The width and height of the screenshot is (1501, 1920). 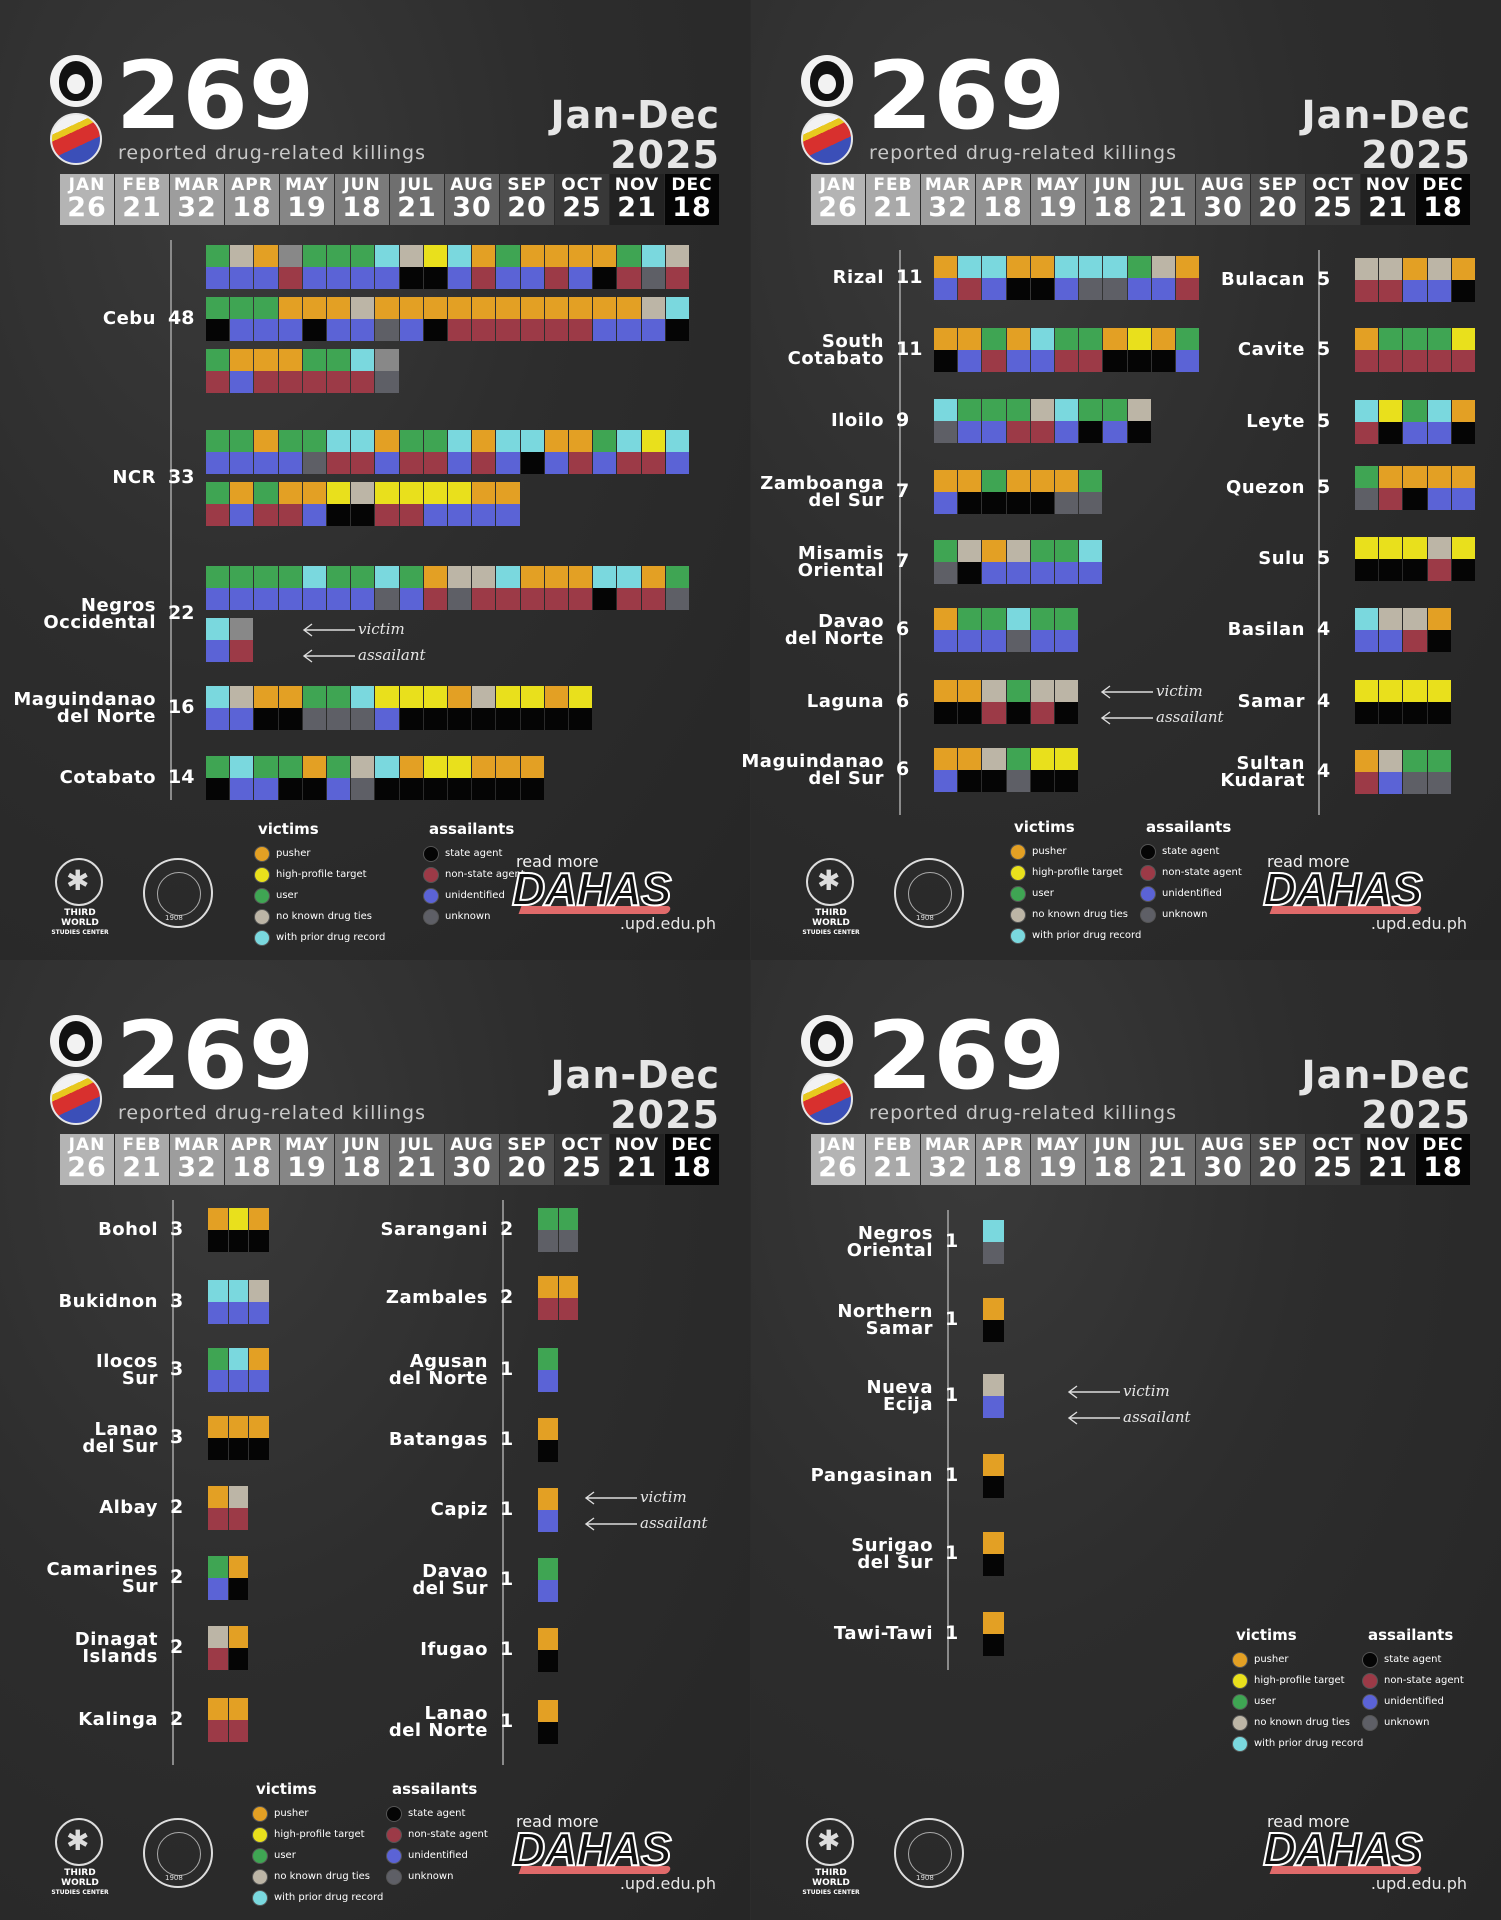 I want to click on period-range: Jan-Dec, so click(x=635, y=115).